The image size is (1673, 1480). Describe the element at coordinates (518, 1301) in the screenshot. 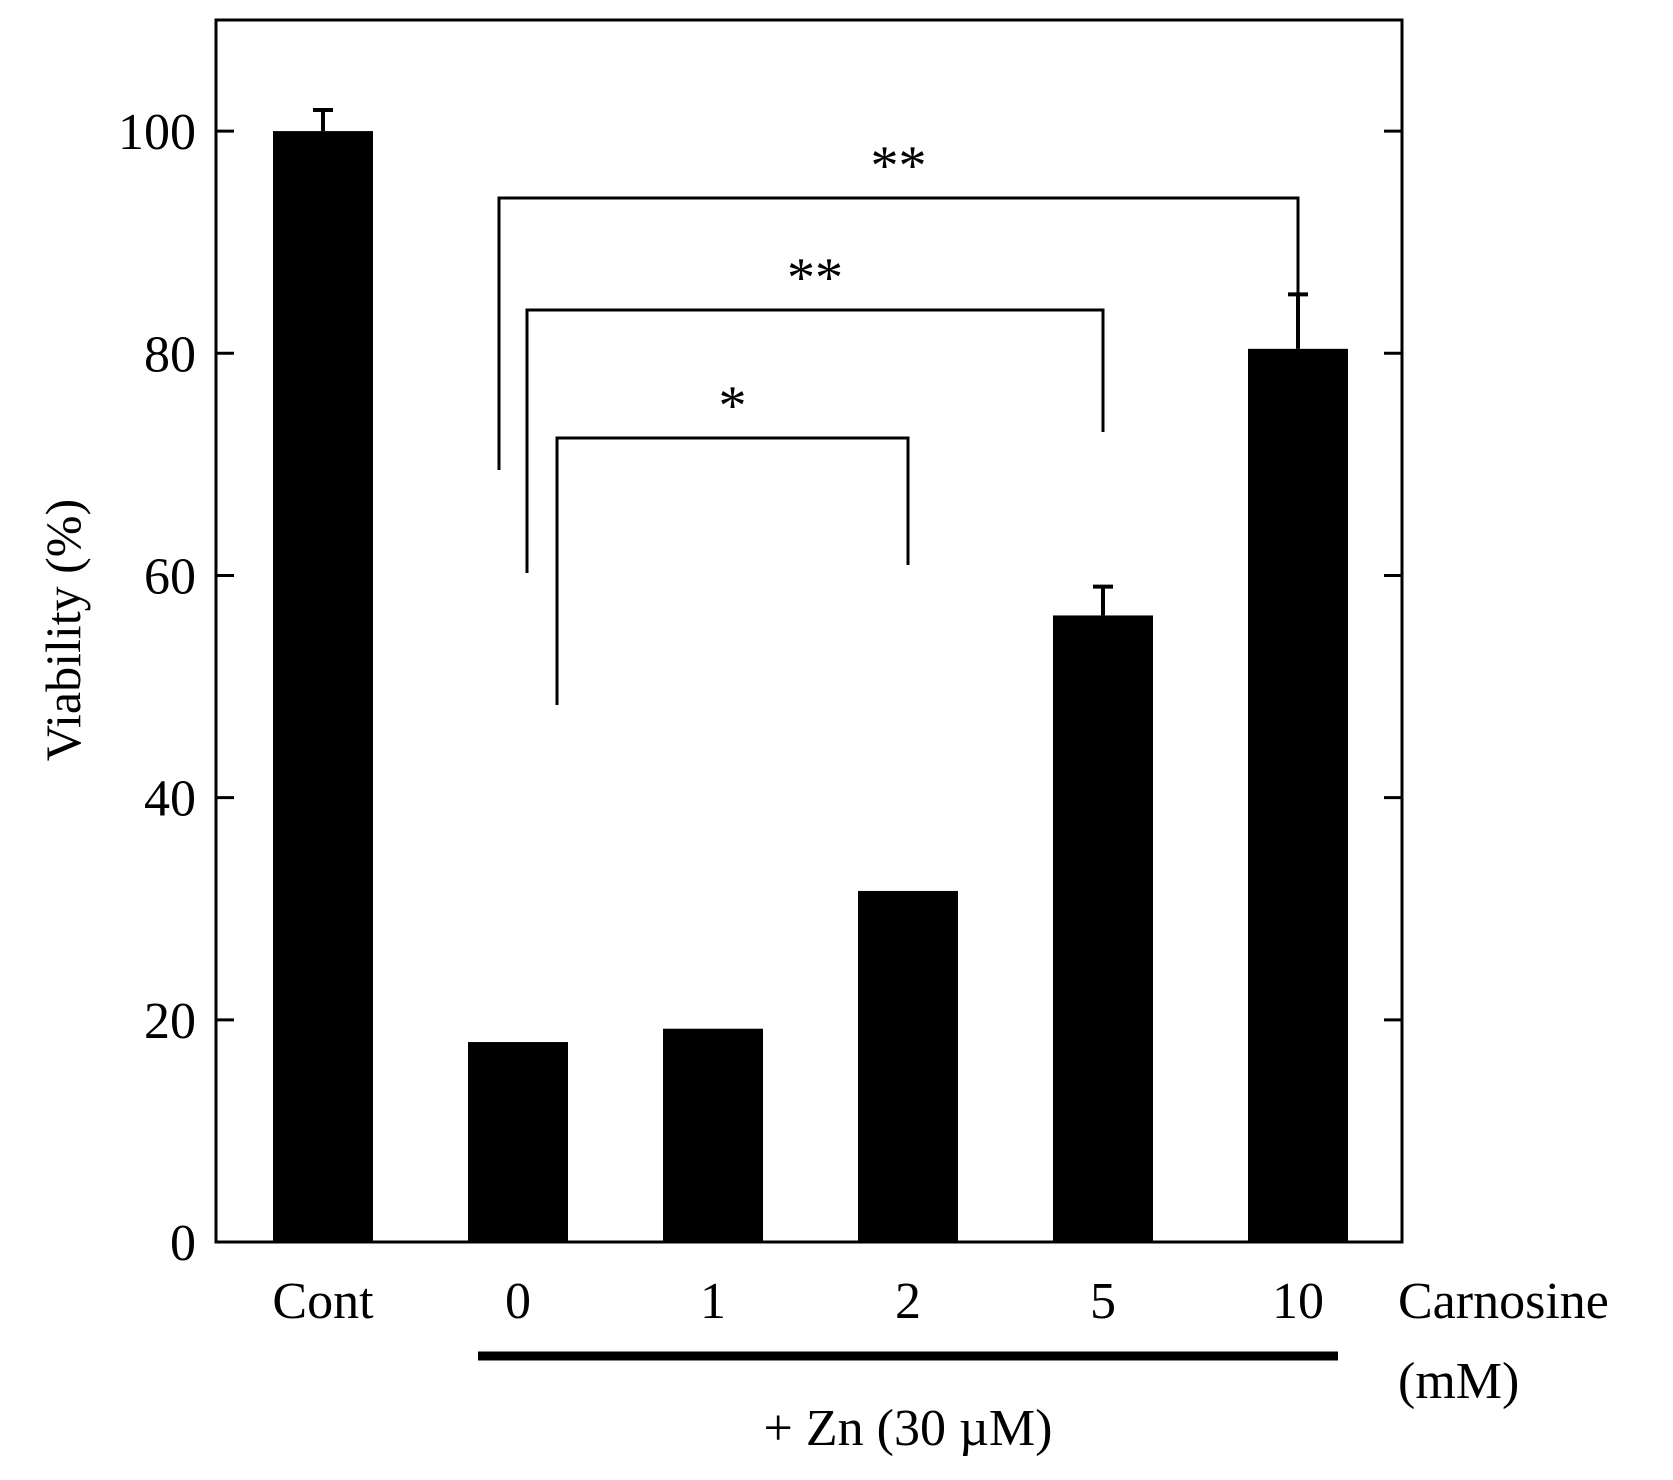

I see `x-tick-label-0: 0` at that location.